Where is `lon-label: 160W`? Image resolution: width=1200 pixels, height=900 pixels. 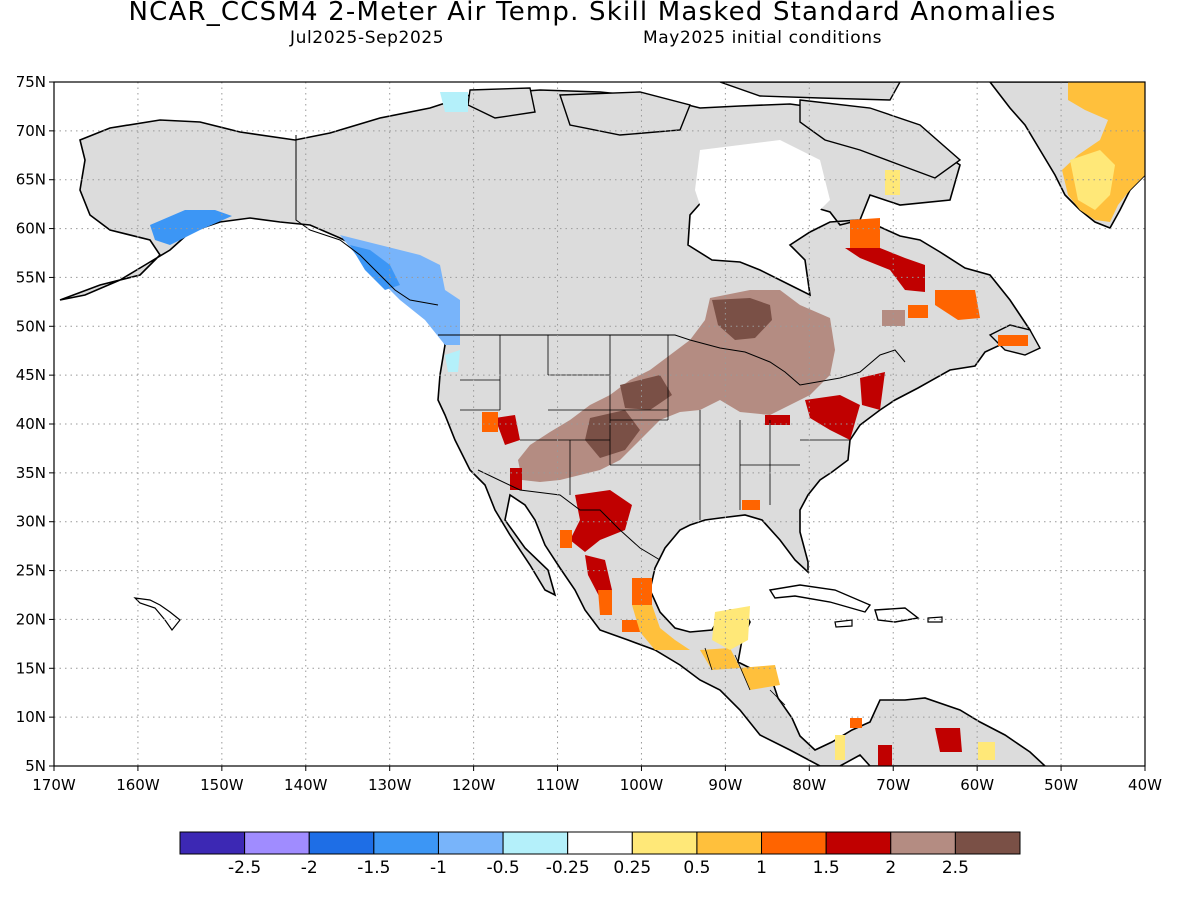
lon-label: 160W is located at coordinates (138, 785).